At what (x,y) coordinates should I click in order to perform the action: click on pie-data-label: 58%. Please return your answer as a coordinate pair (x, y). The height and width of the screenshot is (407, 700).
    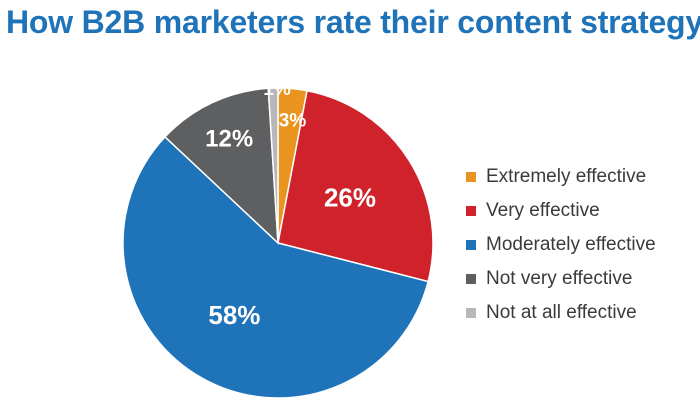
    Looking at the image, I should click on (234, 315).